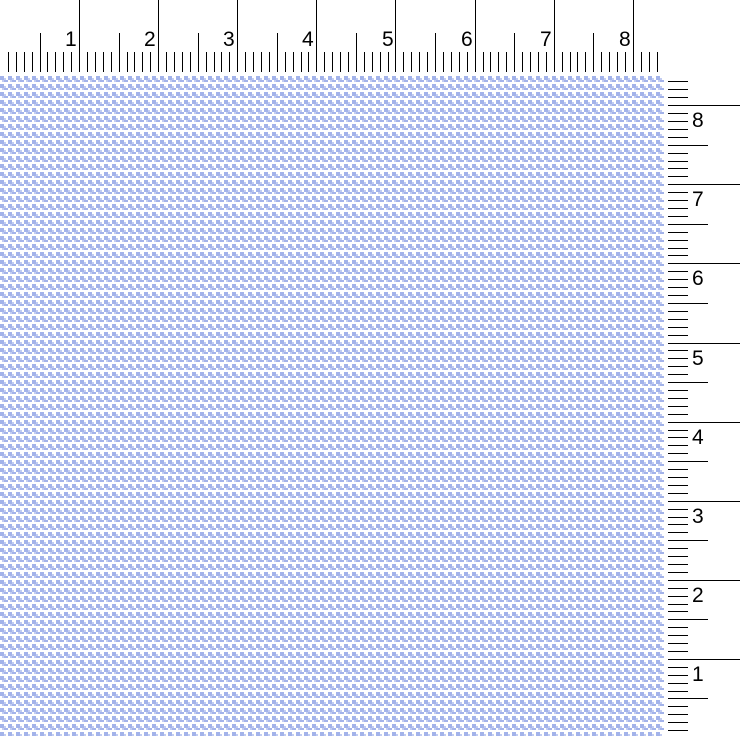  Describe the element at coordinates (698, 595) in the screenshot. I see `right-ruler-label: 2` at that location.